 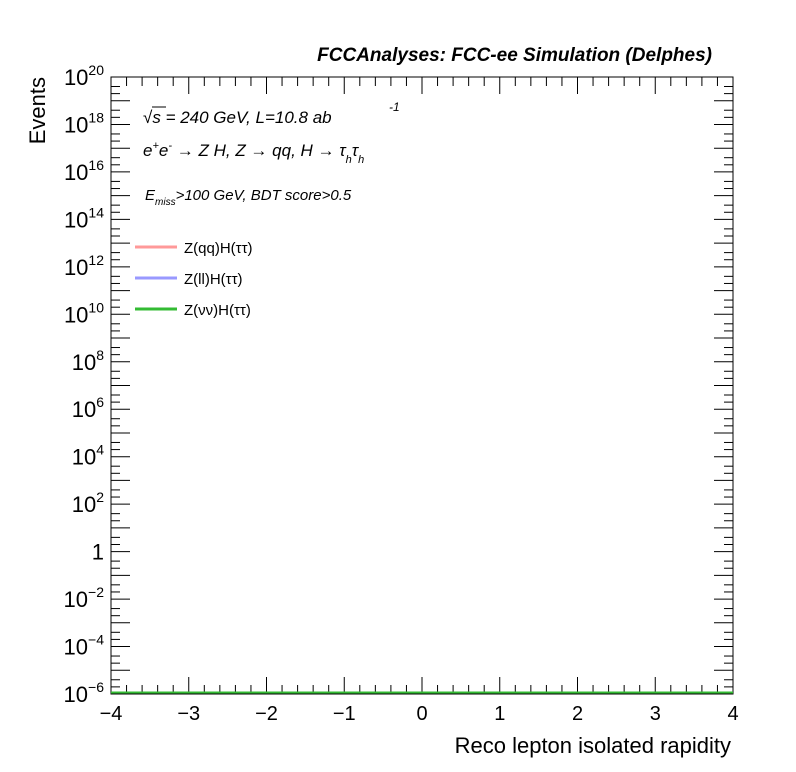 I want to click on svg-text: Emiss>100 GeV, BDT score>0.5, so click(x=248, y=197).